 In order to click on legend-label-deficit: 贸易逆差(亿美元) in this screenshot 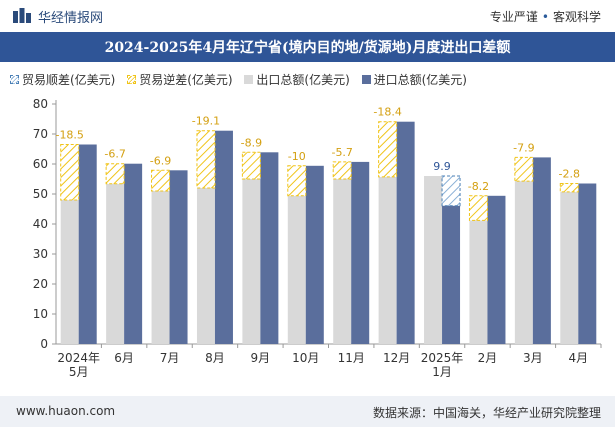, I will do `click(186, 80)`.